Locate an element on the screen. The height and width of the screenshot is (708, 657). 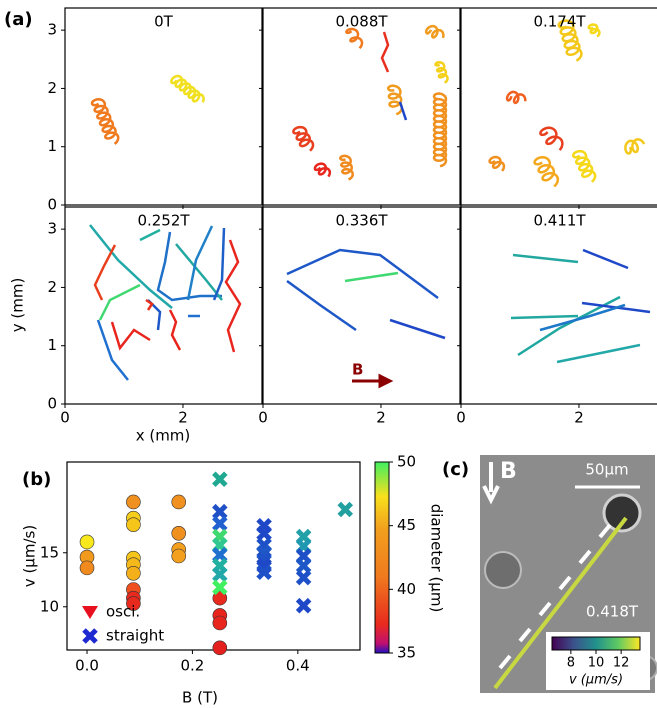
y-axis-label: y (mm) is located at coordinates (18, 305).